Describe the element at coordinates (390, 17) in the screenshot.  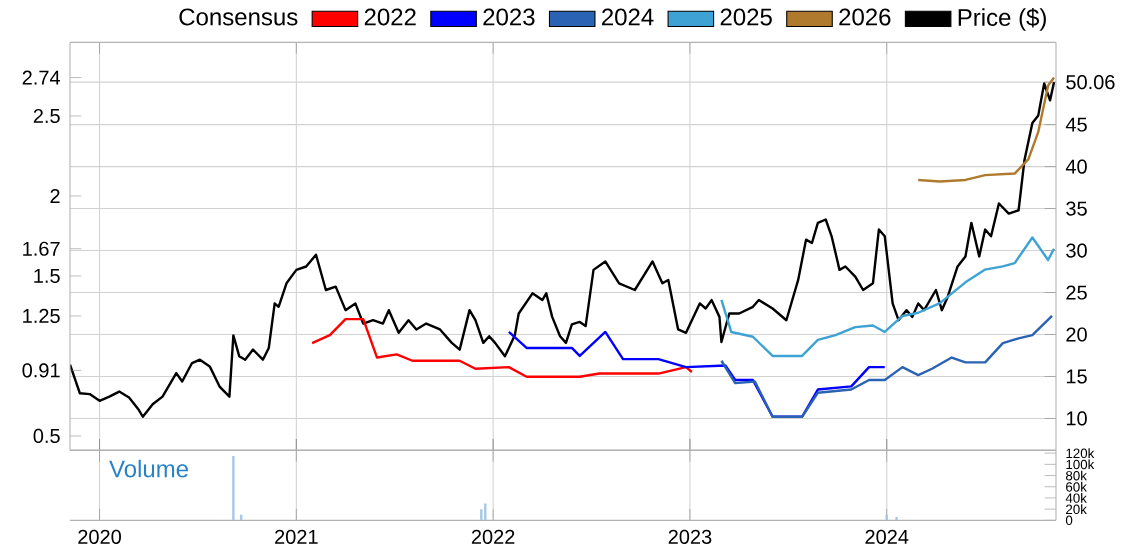
I see `legend-label: 2022` at that location.